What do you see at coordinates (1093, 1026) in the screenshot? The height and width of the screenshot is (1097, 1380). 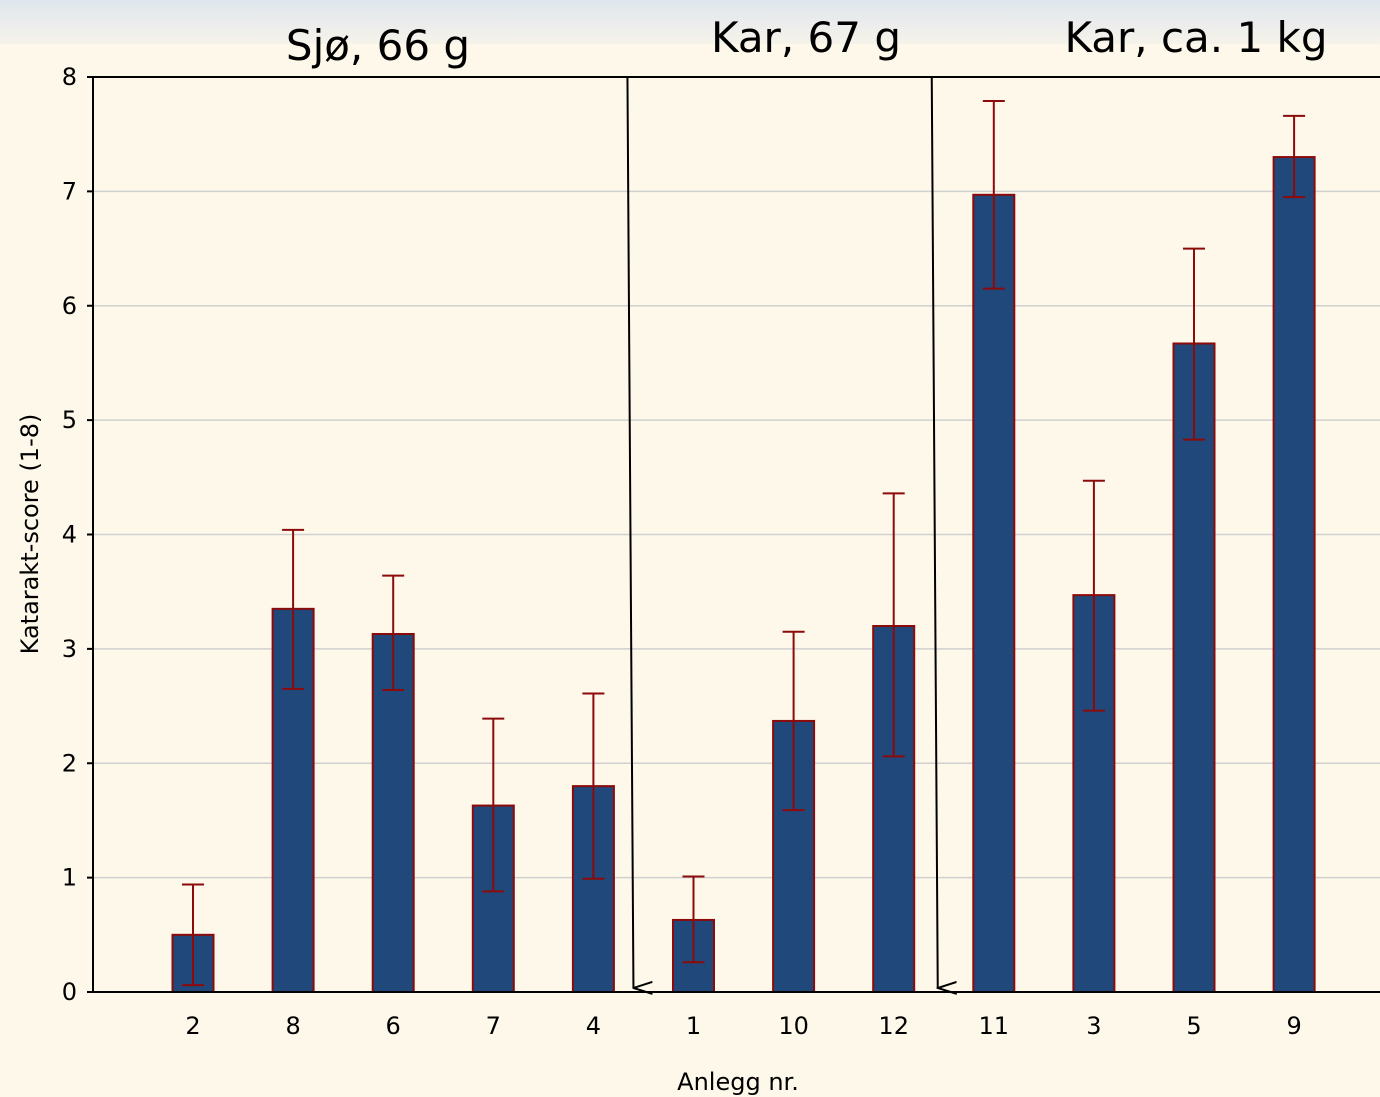 I see `x-tick-label: 3` at bounding box center [1093, 1026].